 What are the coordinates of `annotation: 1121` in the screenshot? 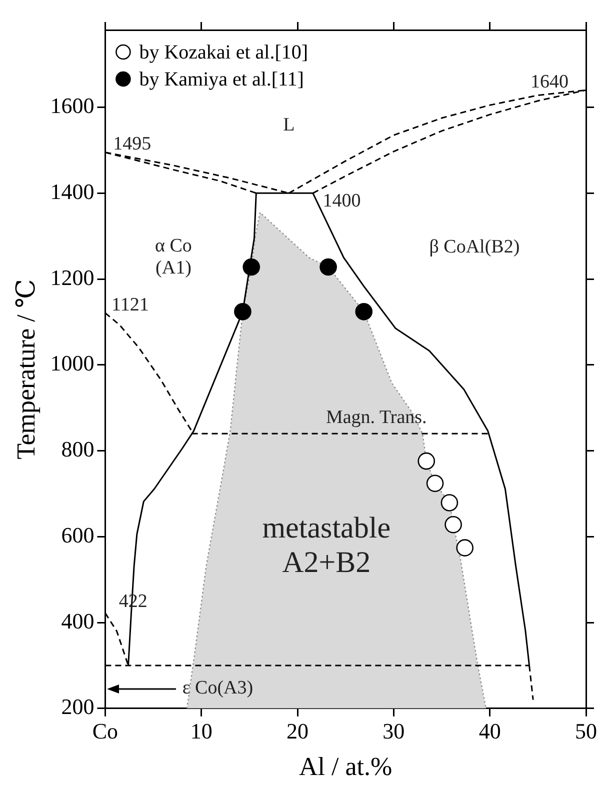 It's located at (130, 305).